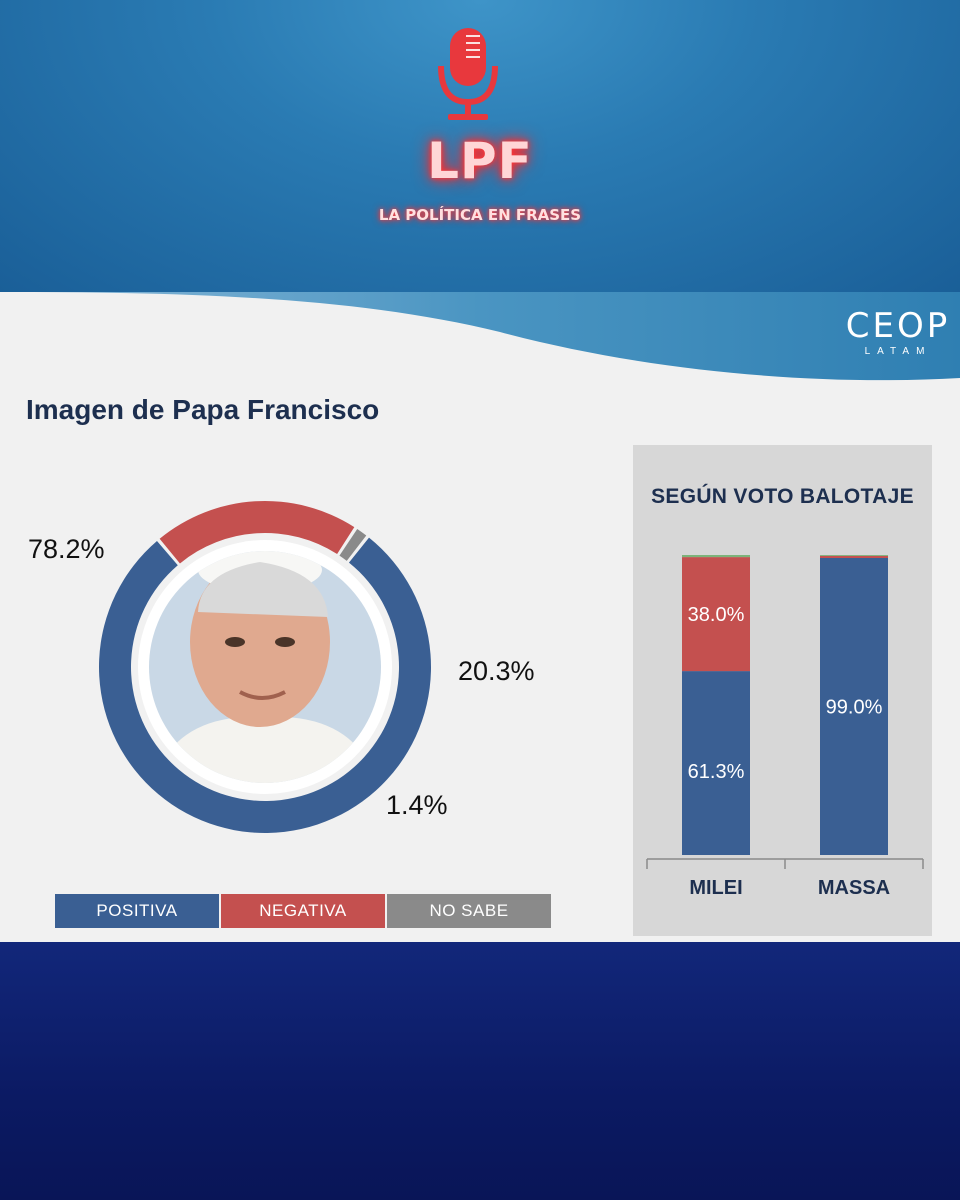 The image size is (960, 1200). Describe the element at coordinates (898, 326) in the screenshot. I see `logo-main: CEOP` at that location.